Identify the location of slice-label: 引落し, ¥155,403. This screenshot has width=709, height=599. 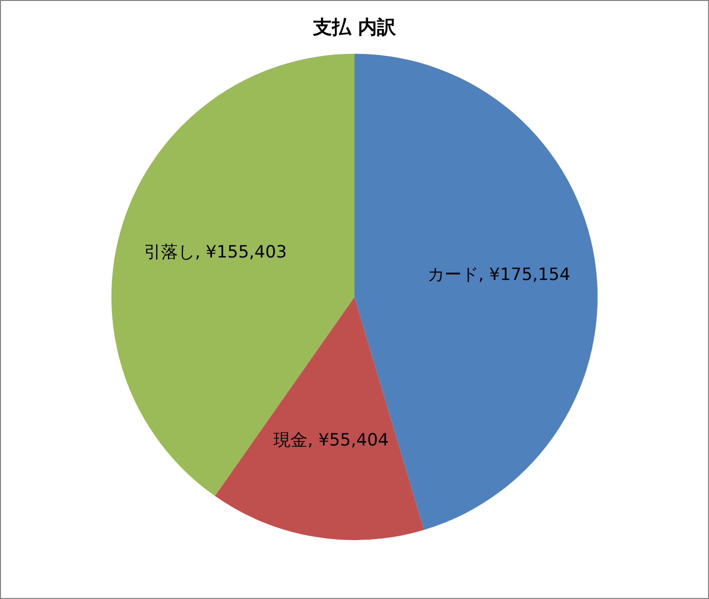
(215, 252).